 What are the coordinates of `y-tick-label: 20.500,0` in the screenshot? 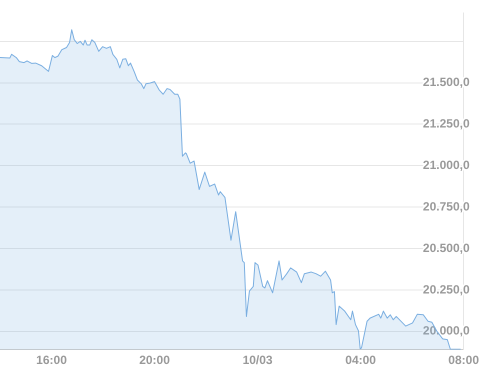 It's located at (446, 247).